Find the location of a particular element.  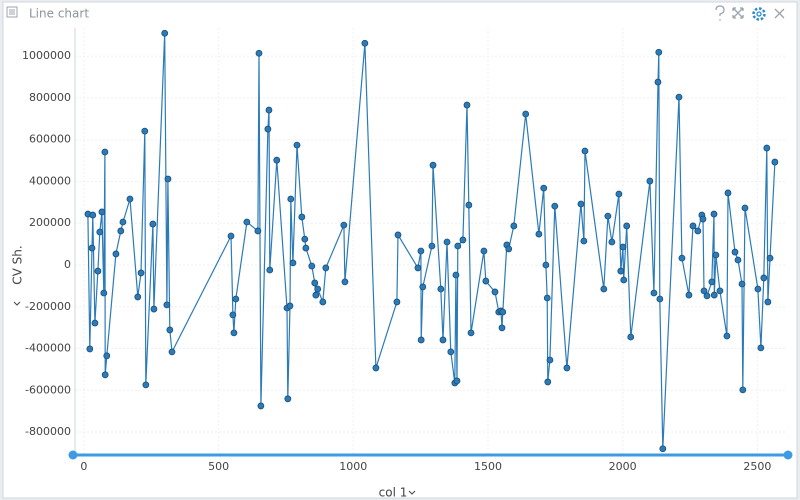

settings-icon is located at coordinates (759, 14).